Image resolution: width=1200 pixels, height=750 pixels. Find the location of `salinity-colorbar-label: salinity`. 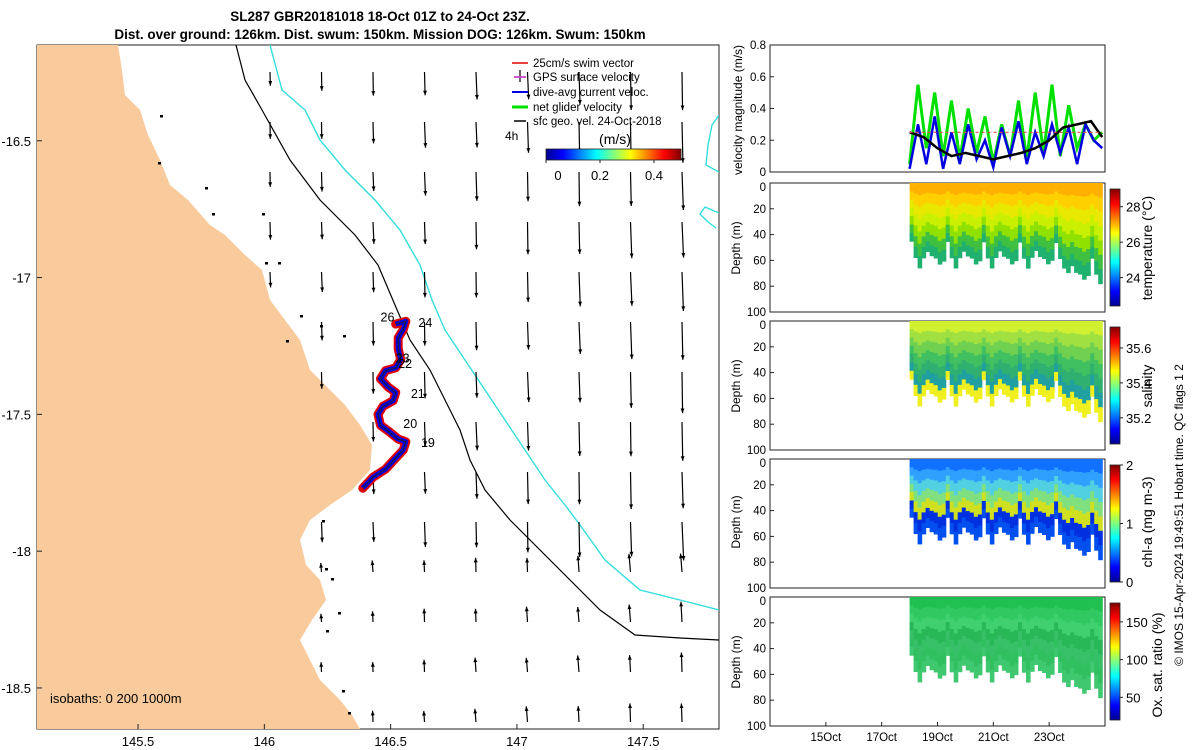

salinity-colorbar-label: salinity is located at coordinates (1147, 386).